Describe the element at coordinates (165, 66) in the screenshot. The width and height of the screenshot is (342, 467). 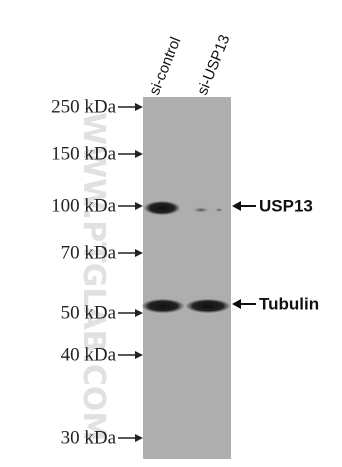
I see `lane-label: si-control` at that location.